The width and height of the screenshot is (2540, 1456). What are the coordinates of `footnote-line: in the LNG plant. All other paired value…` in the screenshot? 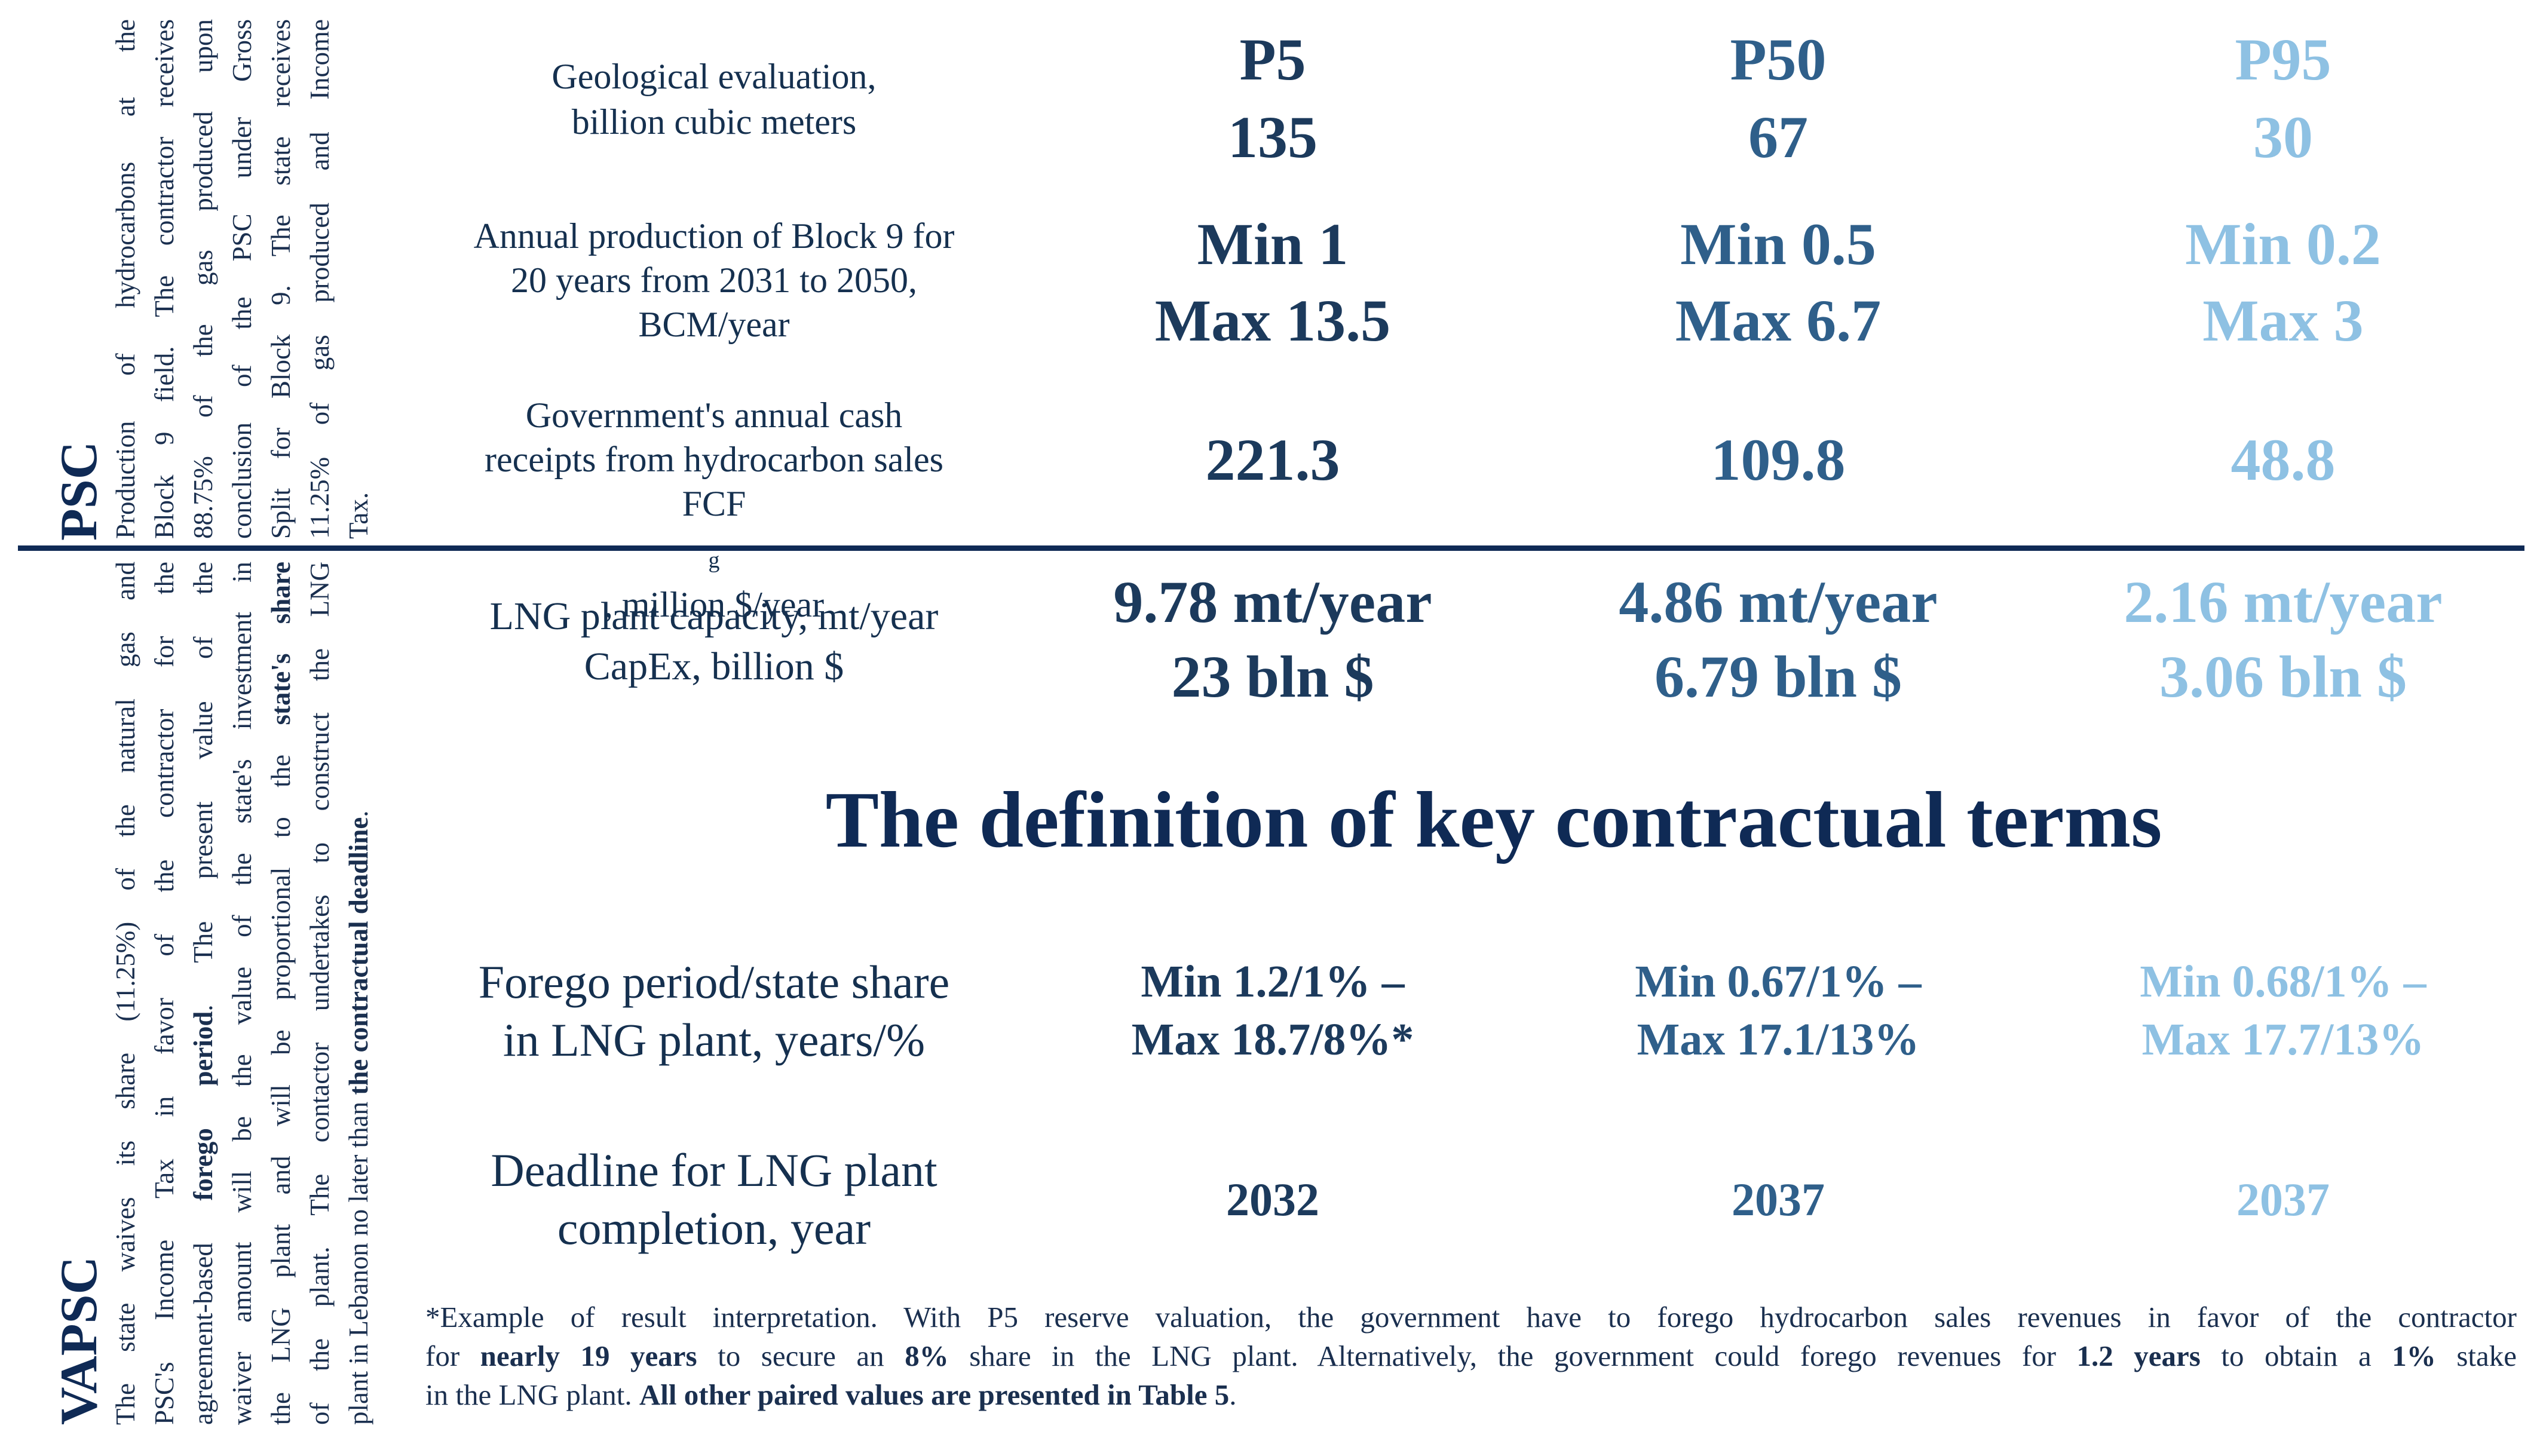 It's located at (831, 1394).